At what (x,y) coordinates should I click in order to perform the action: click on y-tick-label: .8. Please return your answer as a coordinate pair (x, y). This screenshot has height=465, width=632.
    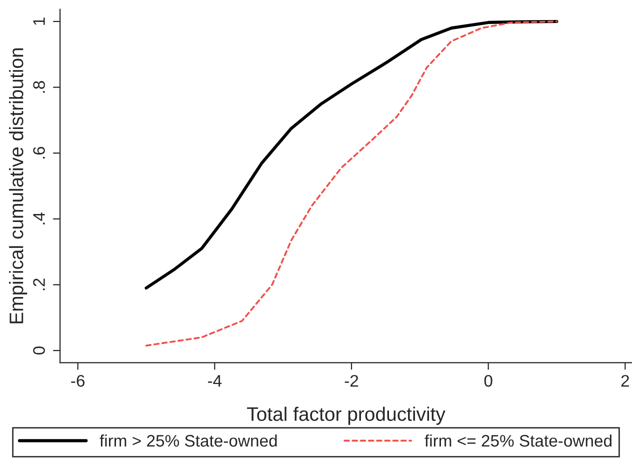
    Looking at the image, I should click on (39, 87).